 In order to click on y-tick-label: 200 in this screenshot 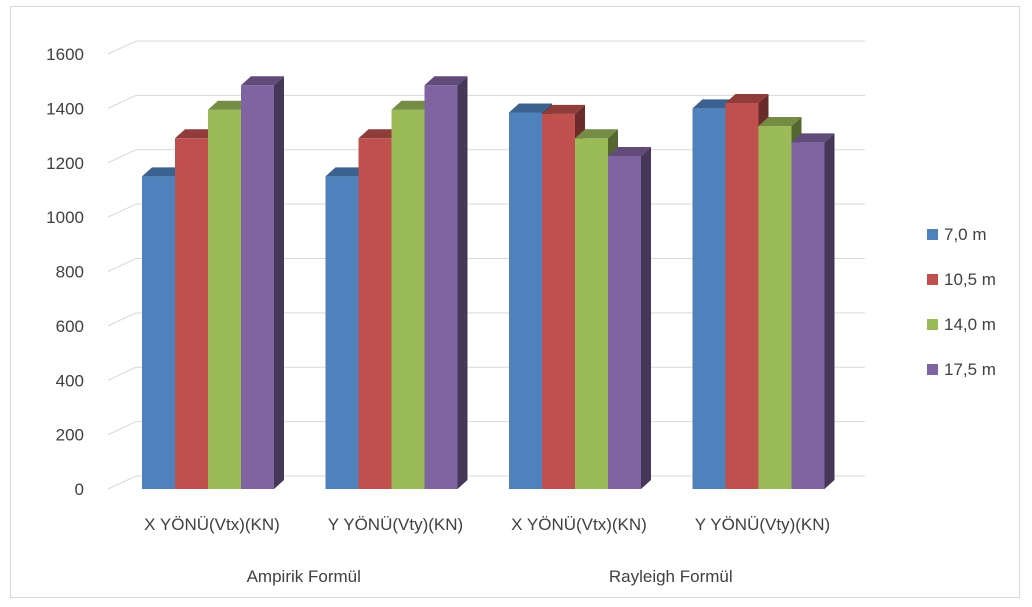, I will do `click(70, 435)`.